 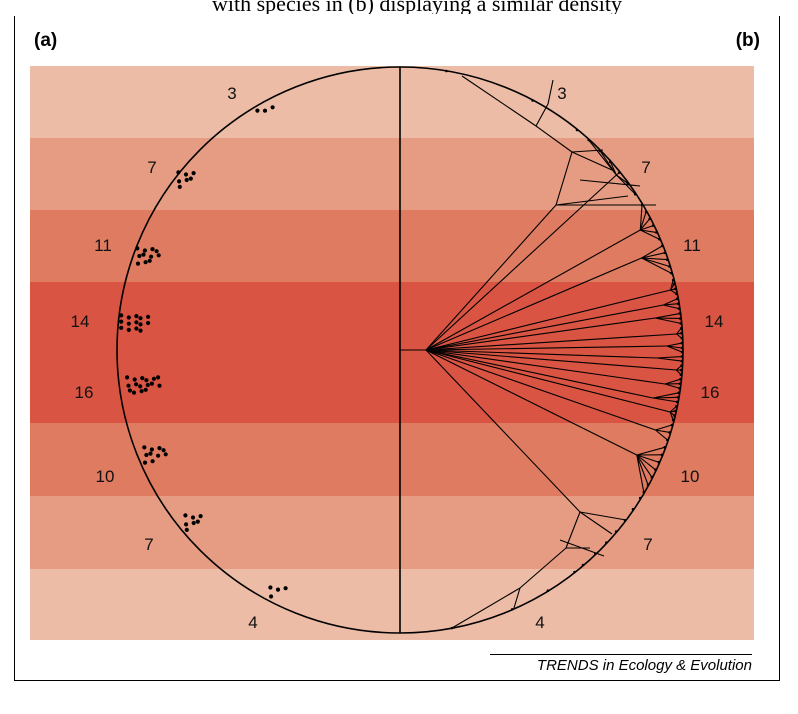 I want to click on panel-label-b: (b), so click(x=747, y=40).